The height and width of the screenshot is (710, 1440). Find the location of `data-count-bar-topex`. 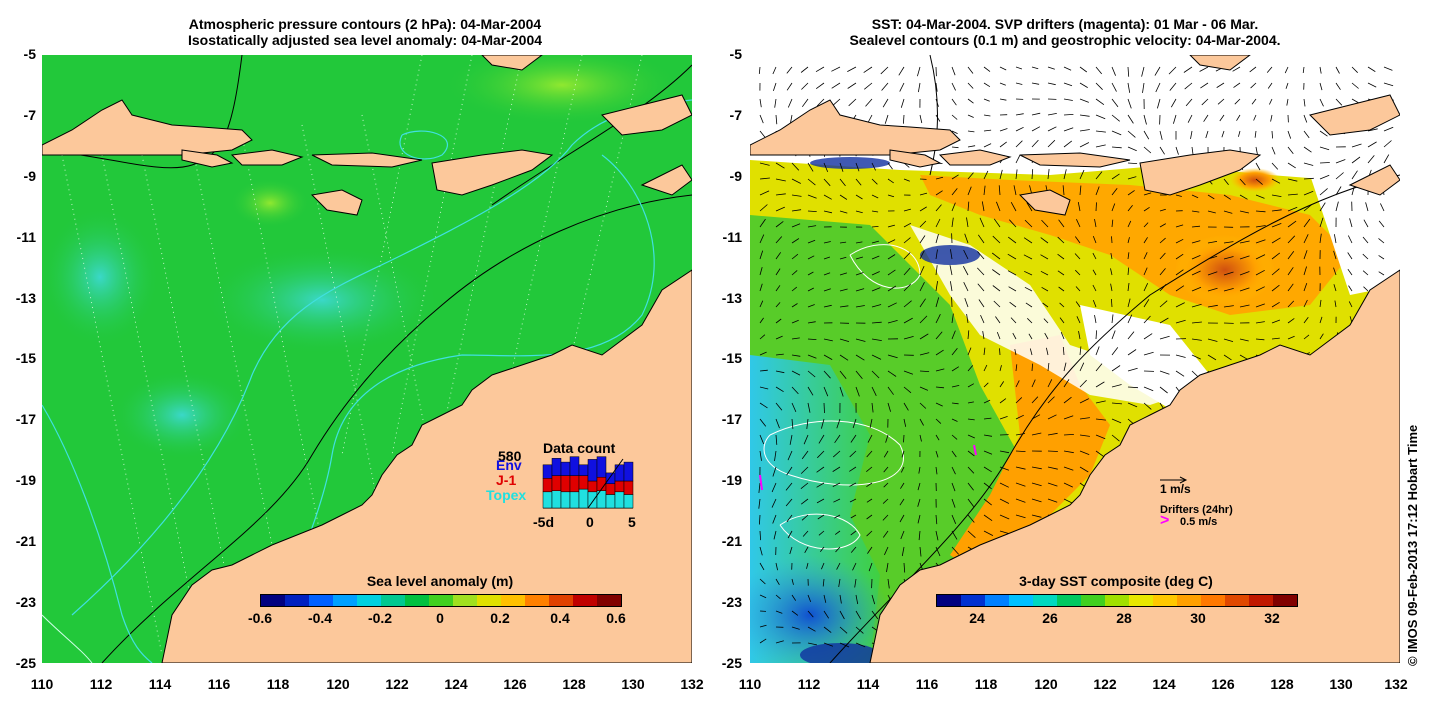

data-count-bar-topex is located at coordinates (556, 499).